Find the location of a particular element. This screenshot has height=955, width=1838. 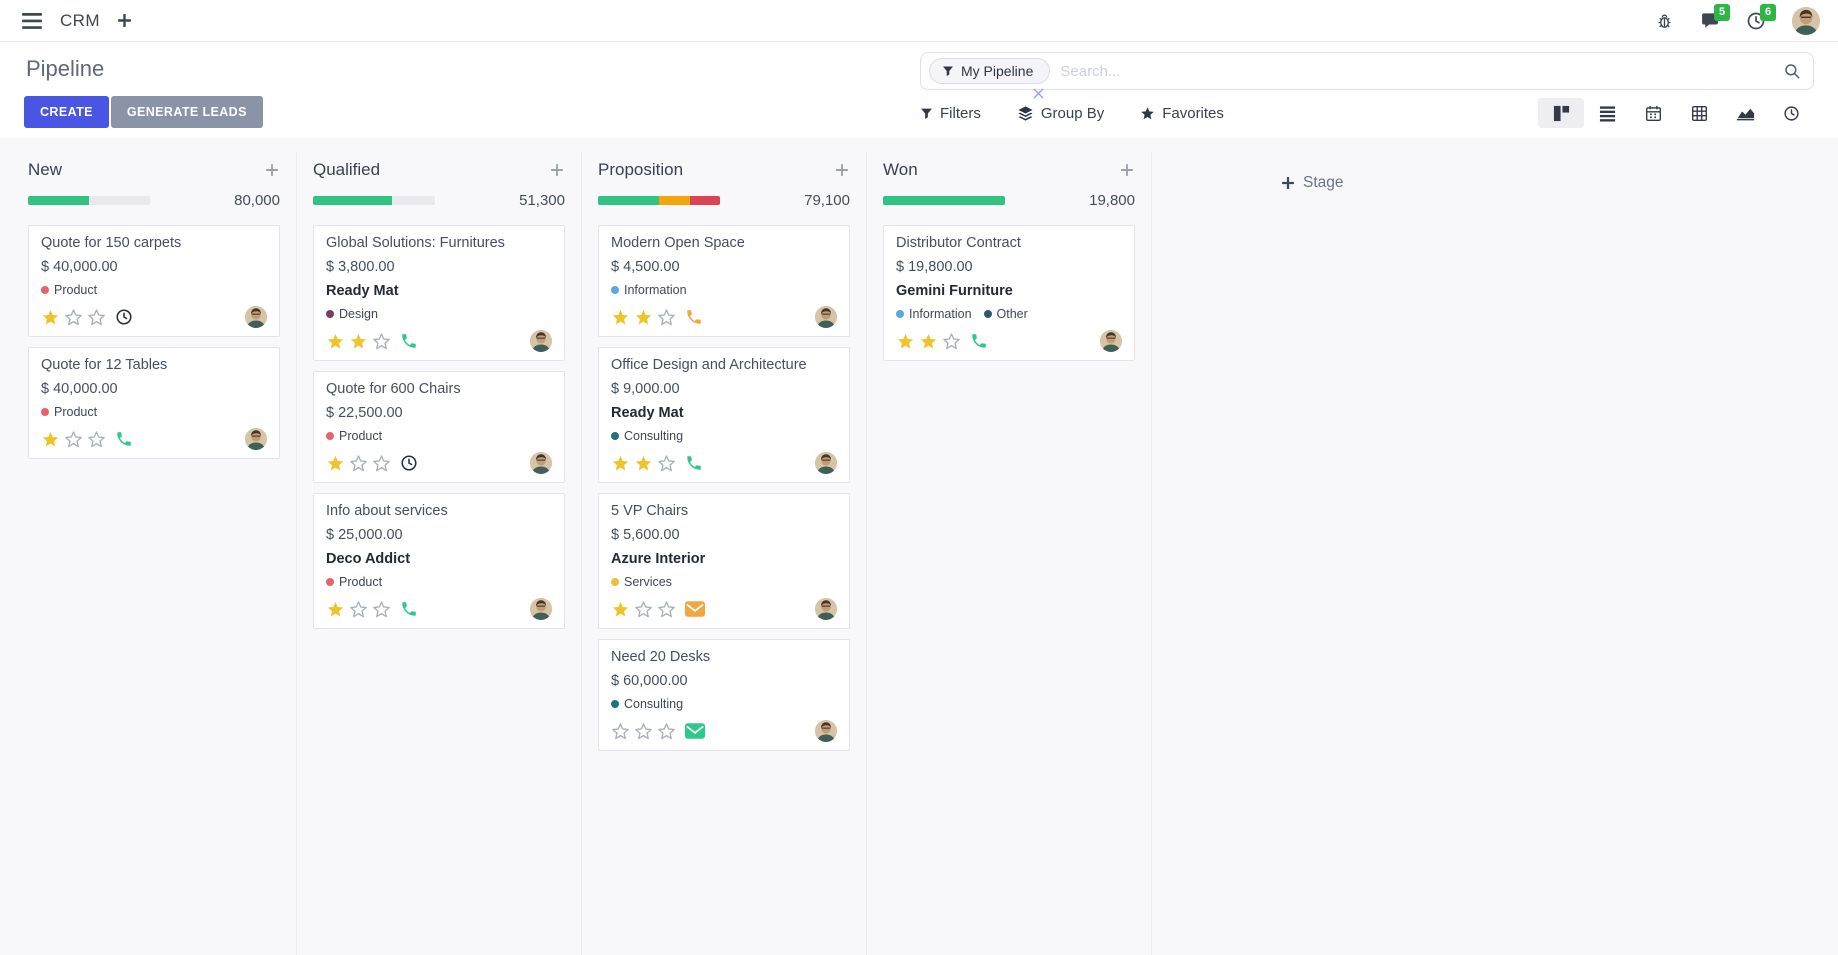

kanban-card: Need 20 Desks $ 60,000.00 Consulting is located at coordinates (724, 695).